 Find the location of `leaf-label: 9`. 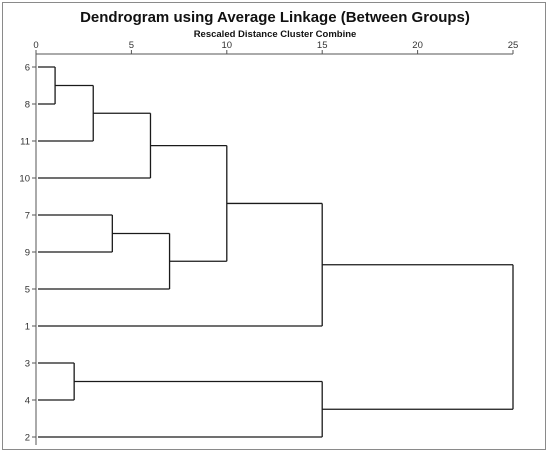

leaf-label: 9 is located at coordinates (27, 253).